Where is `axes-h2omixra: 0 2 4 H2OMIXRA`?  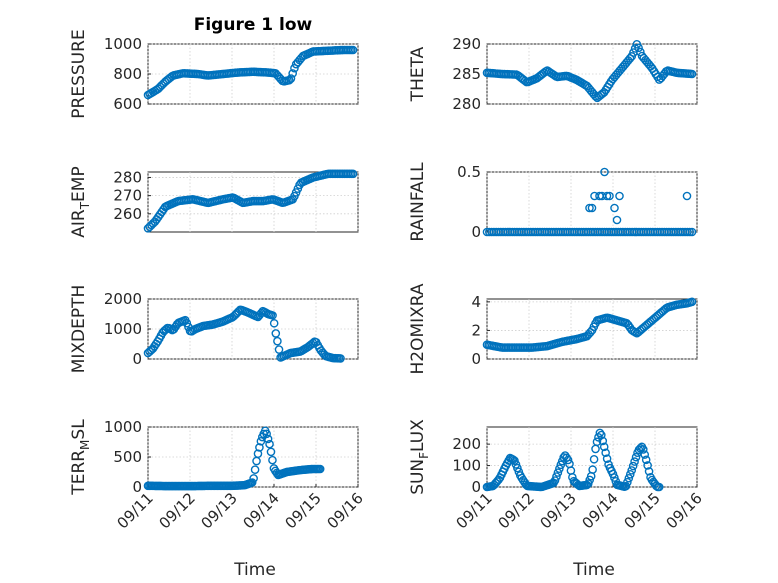
axes-h2omixra: 0 2 4 H2OMIXRA is located at coordinates (553, 329).